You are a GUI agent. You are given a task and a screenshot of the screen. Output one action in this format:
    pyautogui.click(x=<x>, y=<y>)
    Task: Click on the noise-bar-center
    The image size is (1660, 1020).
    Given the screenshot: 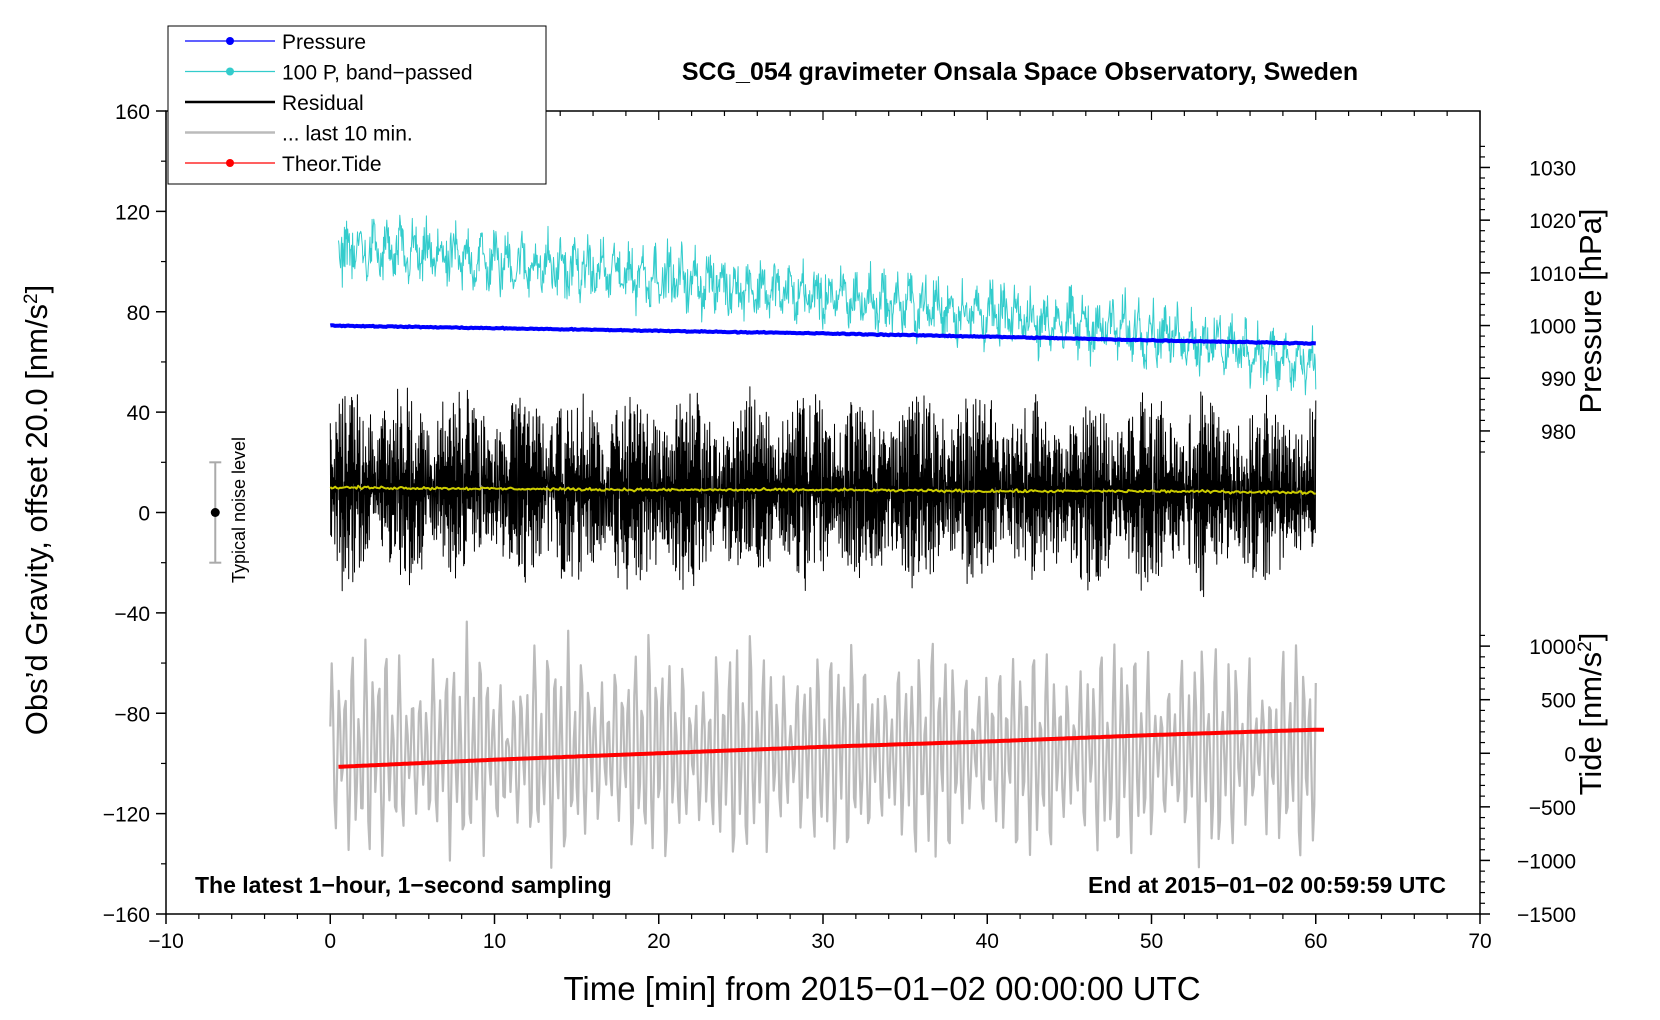 What is the action you would take?
    pyautogui.click(x=215, y=512)
    